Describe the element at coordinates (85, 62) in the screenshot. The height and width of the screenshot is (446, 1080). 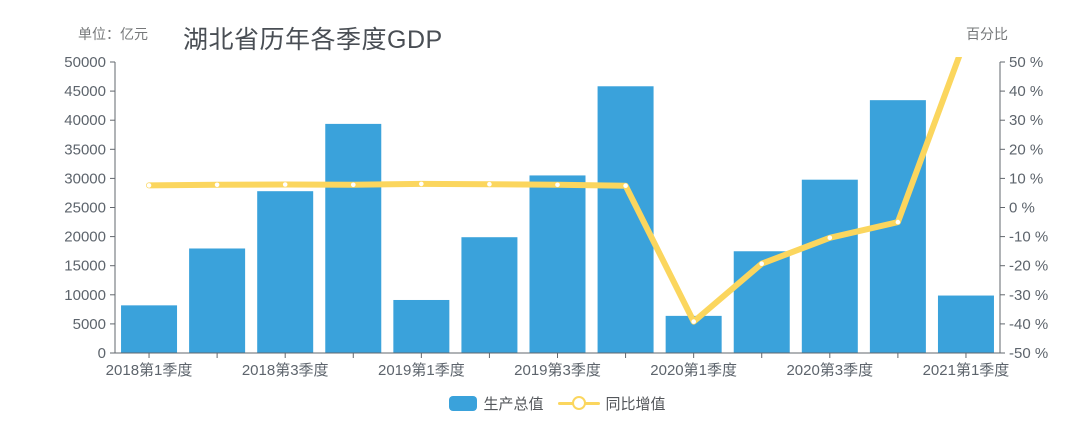
I see `y-axis-left-tick-label: 50000` at that location.